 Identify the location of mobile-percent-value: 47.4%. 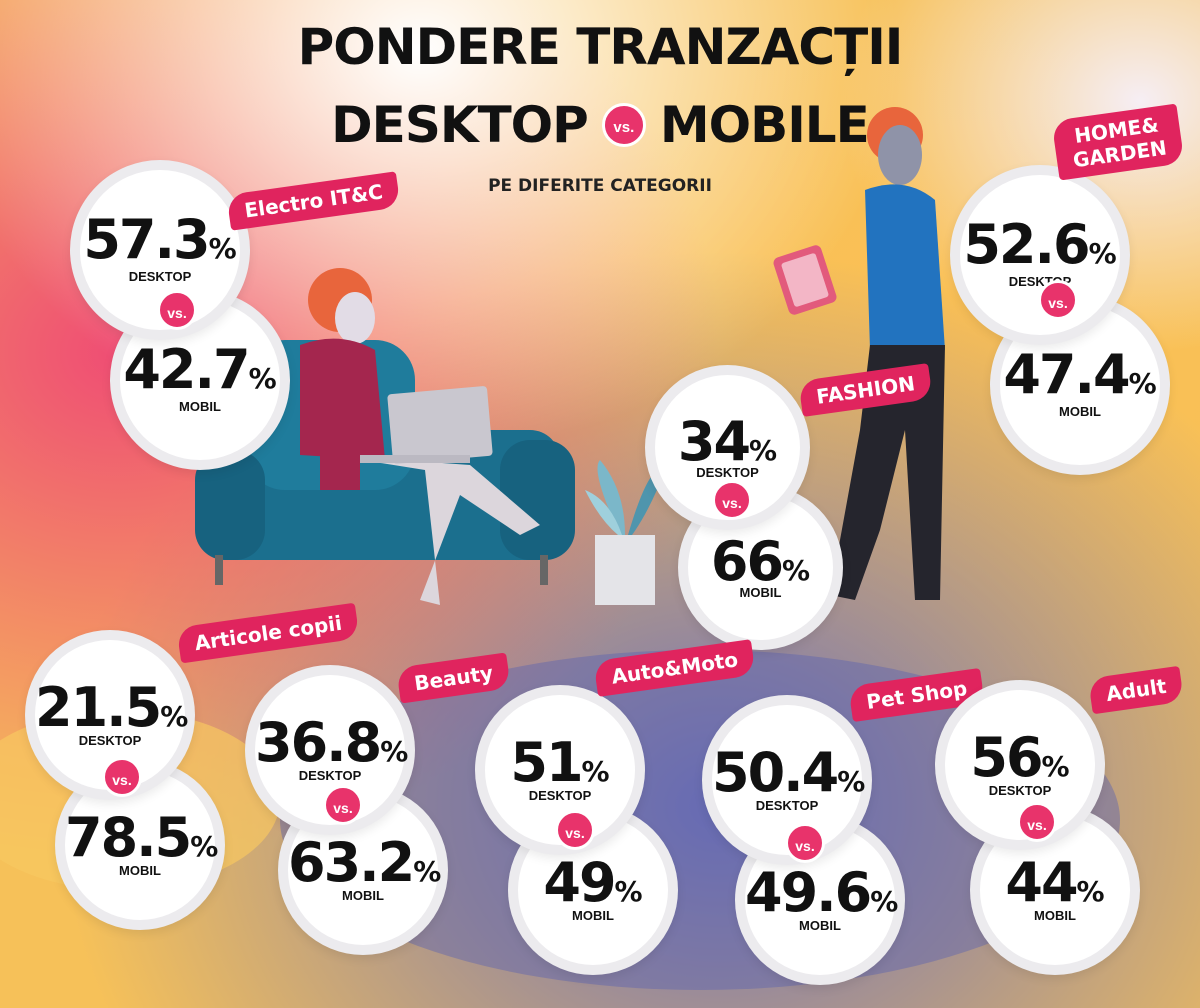
(1080, 374).